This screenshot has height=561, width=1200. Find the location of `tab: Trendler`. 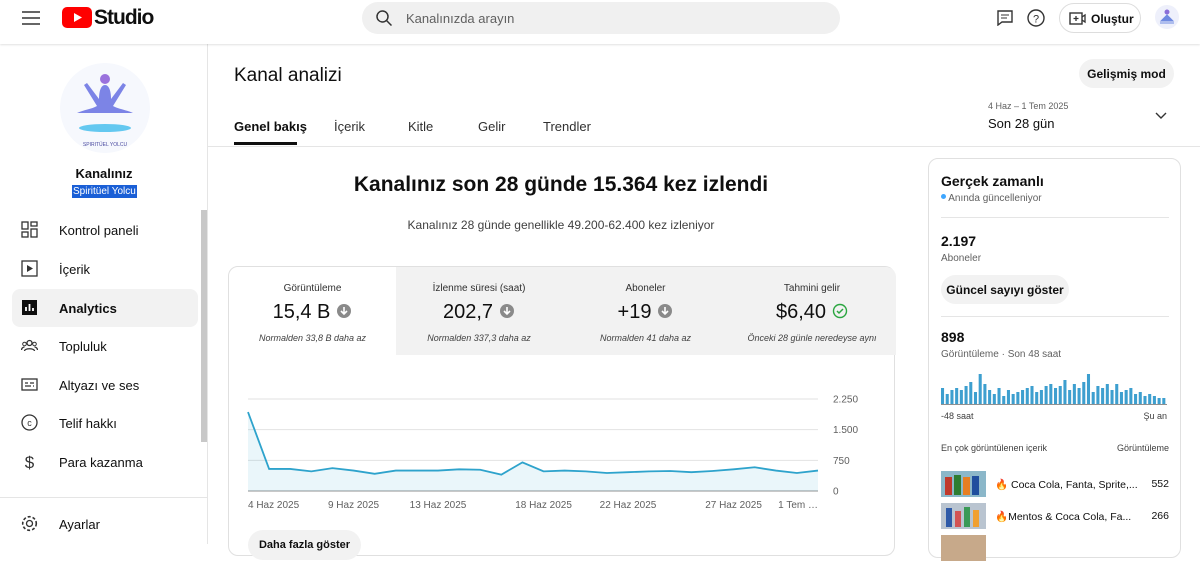

tab: Trendler is located at coordinates (567, 126).